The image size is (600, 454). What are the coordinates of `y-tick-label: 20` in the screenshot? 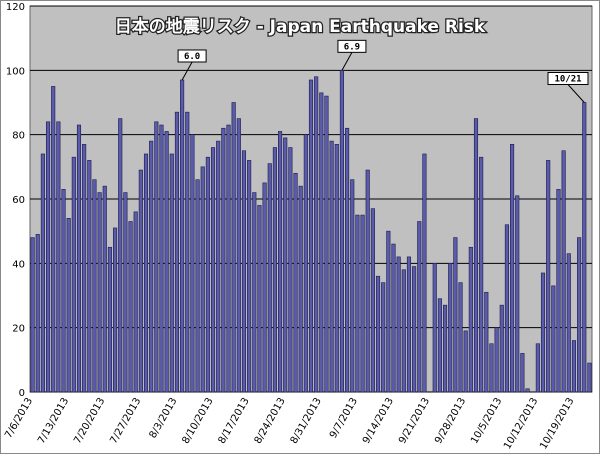 It's located at (18, 329).